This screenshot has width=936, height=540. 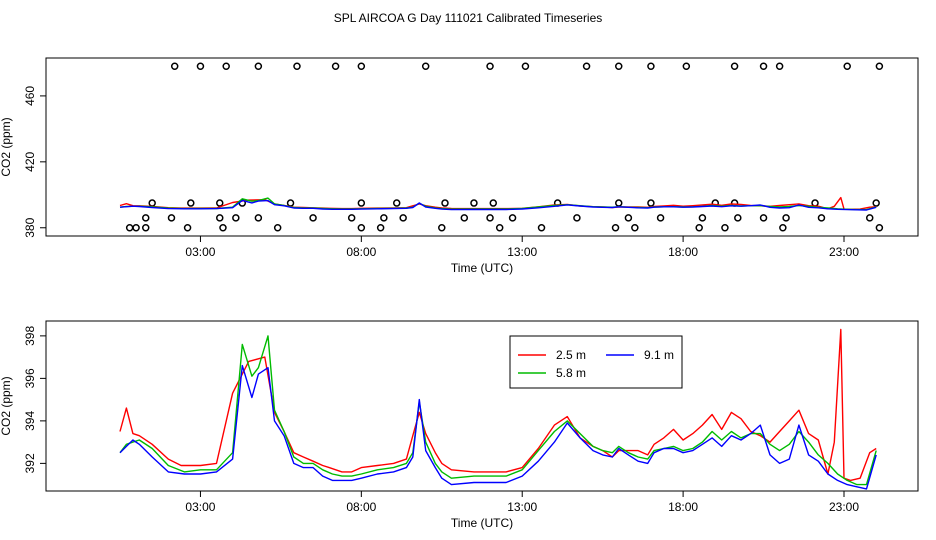 I want to click on top-series-line-9-1-m, so click(x=498, y=205).